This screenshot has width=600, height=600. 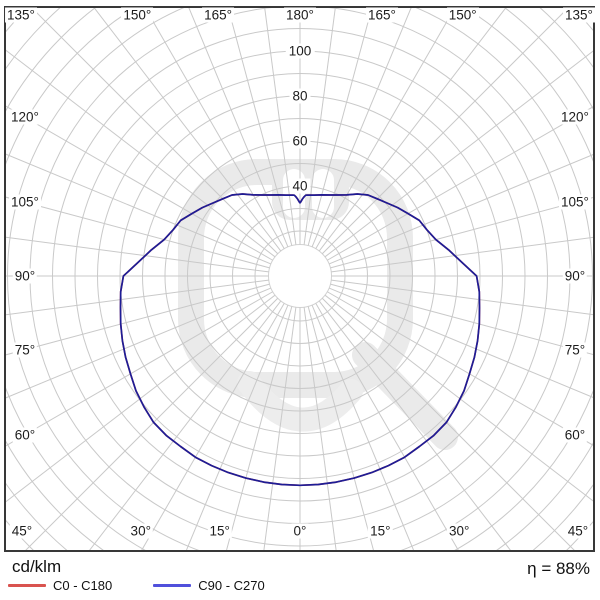 What do you see at coordinates (380, 531) in the screenshot?
I see `angle-label-bottom-4: 15°` at bounding box center [380, 531].